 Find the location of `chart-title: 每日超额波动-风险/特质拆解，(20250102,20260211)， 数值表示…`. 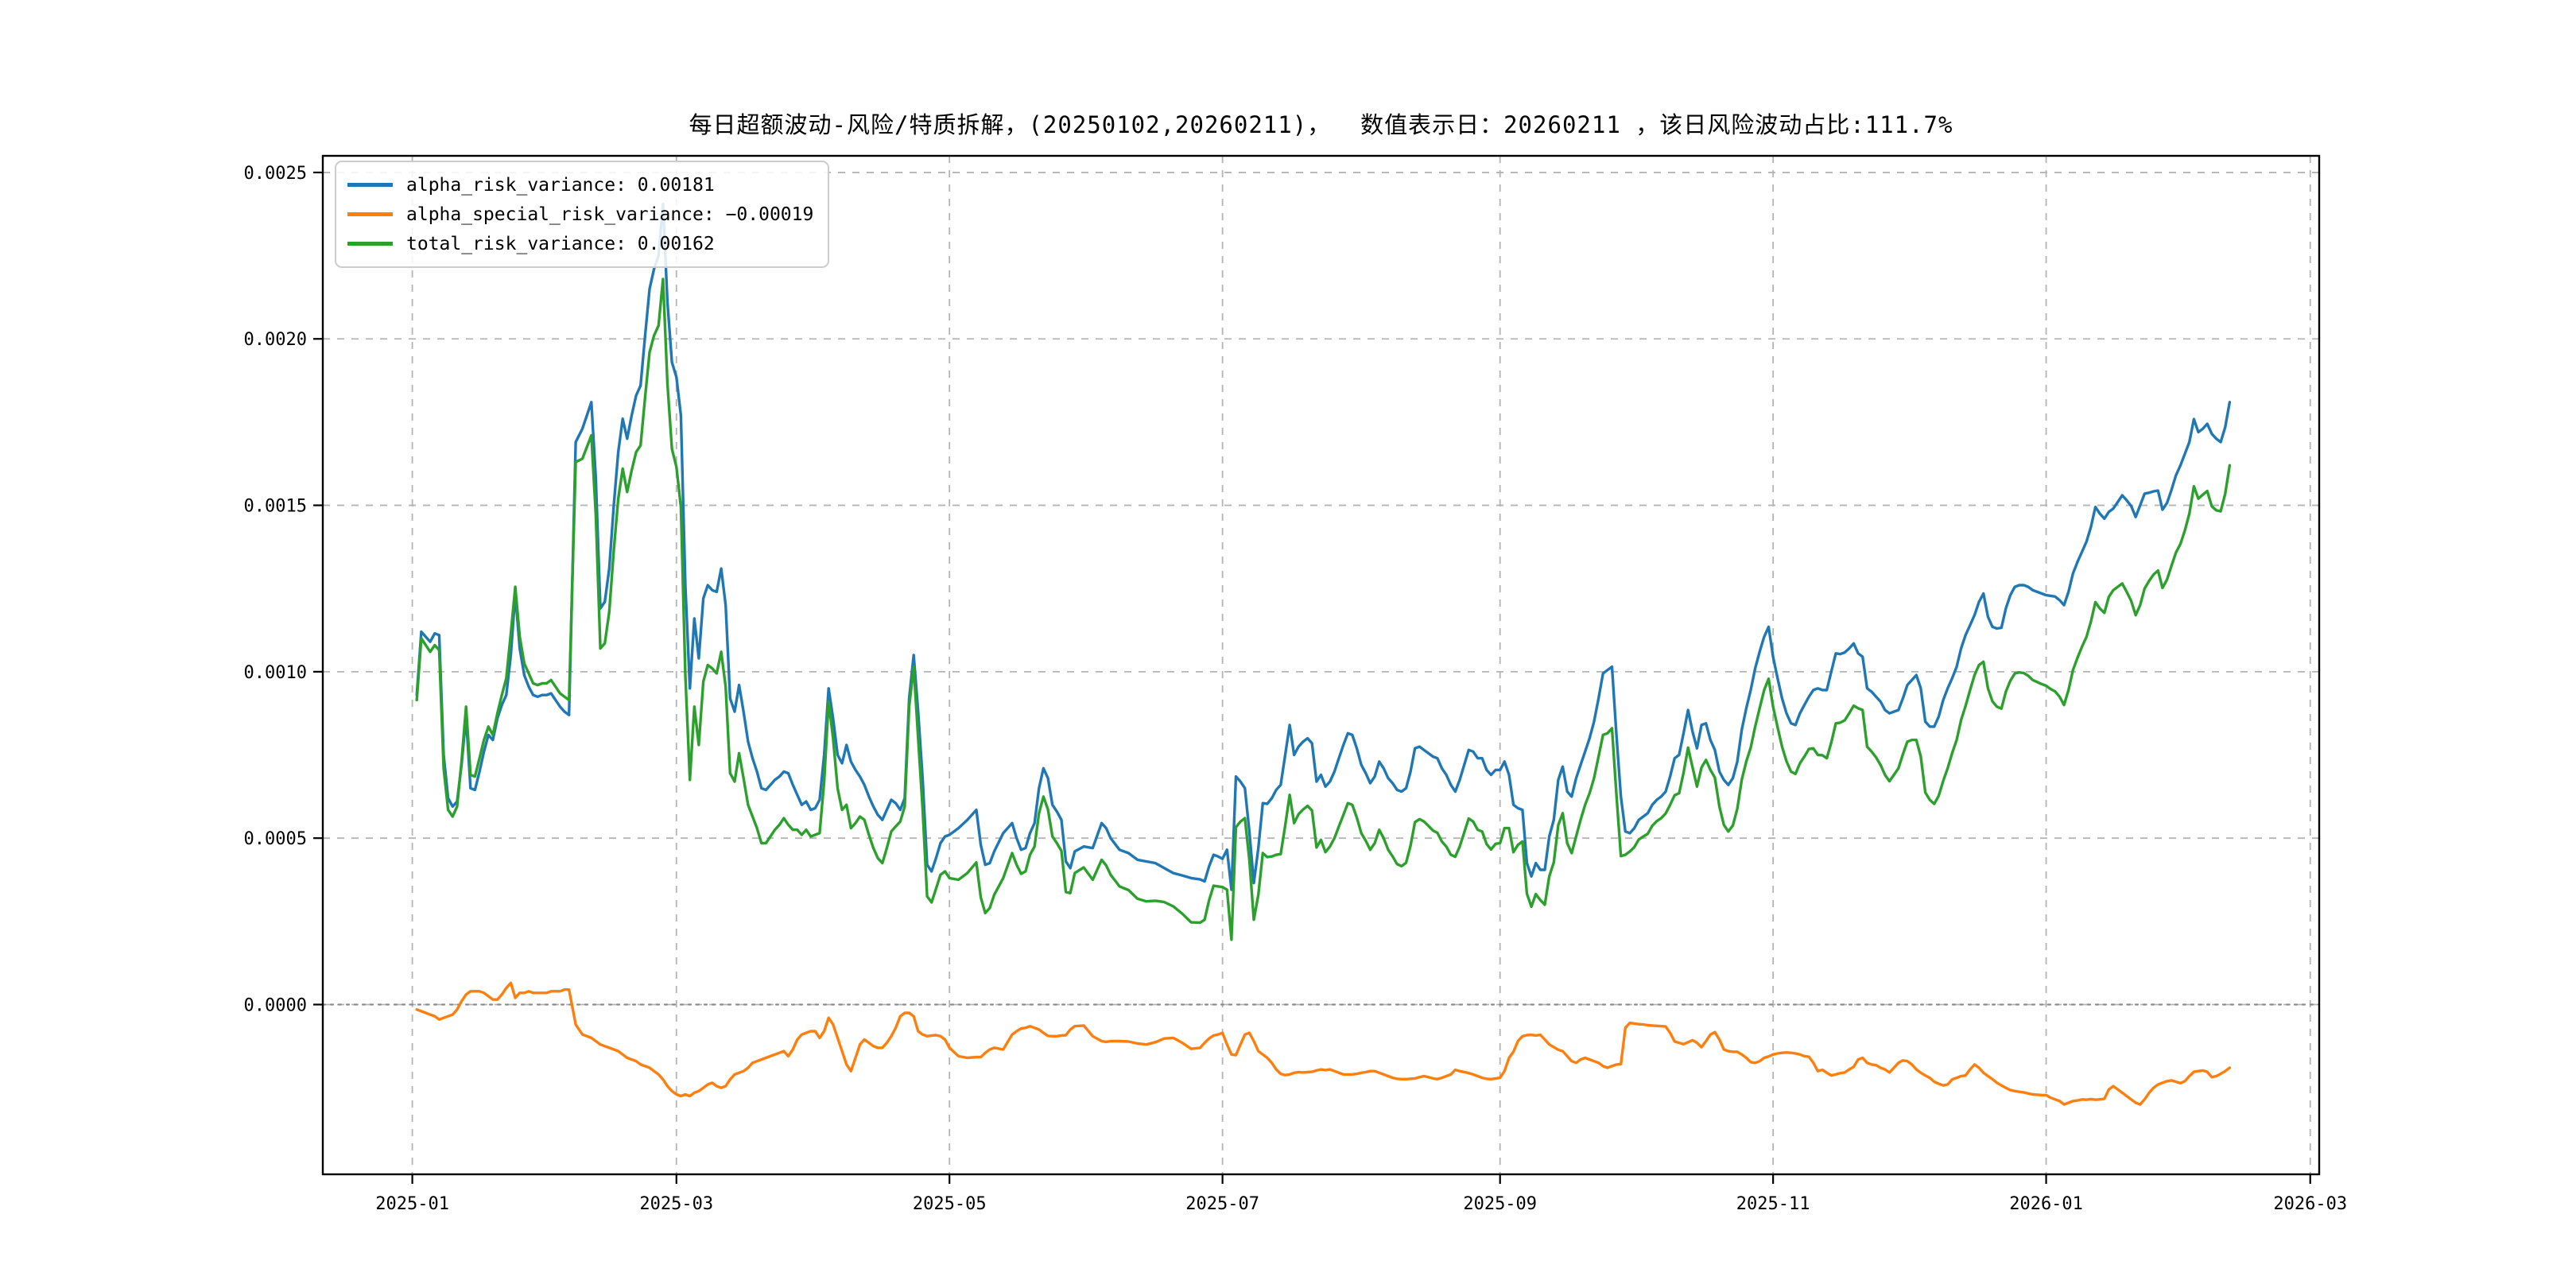

chart-title: 每日超额波动-风险/特质拆解，(20250102,20260211)， 数值表示… is located at coordinates (1321, 125).